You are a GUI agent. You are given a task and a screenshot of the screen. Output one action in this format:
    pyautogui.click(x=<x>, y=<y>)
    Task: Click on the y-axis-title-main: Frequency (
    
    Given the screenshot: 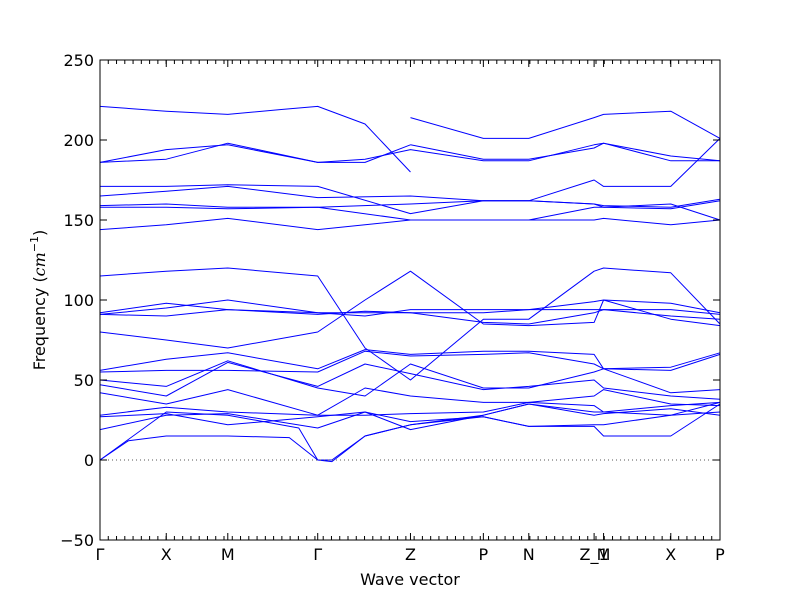 What is the action you would take?
    pyautogui.click(x=39, y=323)
    